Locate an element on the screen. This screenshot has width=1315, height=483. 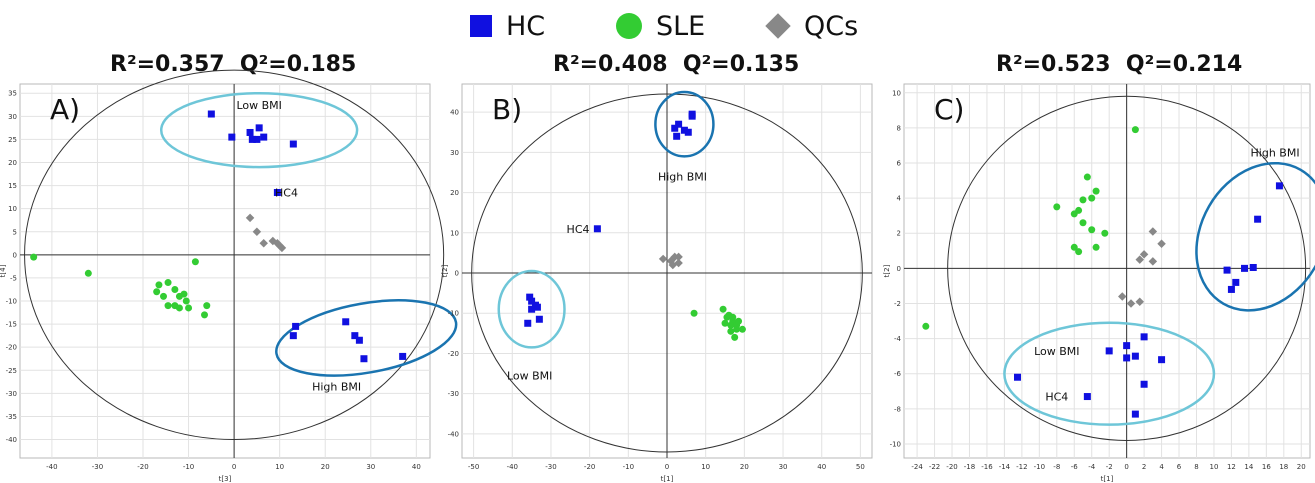
x-tick-label: 6 is located at coordinates (1179, 467).